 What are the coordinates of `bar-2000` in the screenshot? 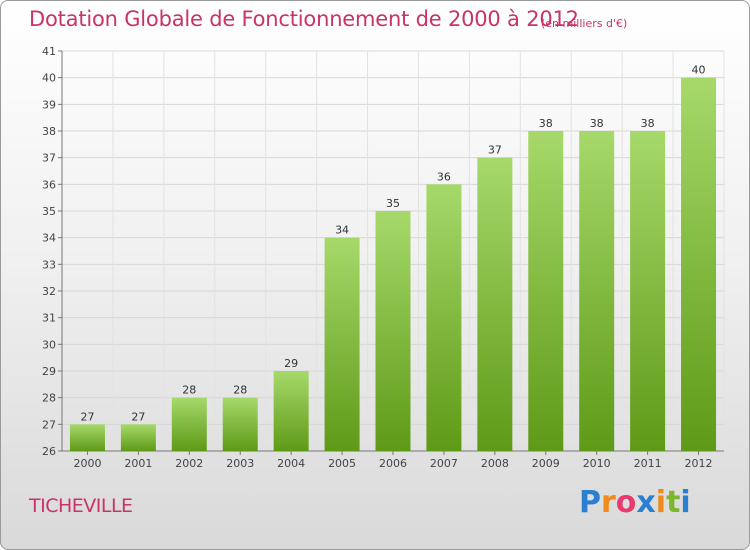 It's located at (87, 437).